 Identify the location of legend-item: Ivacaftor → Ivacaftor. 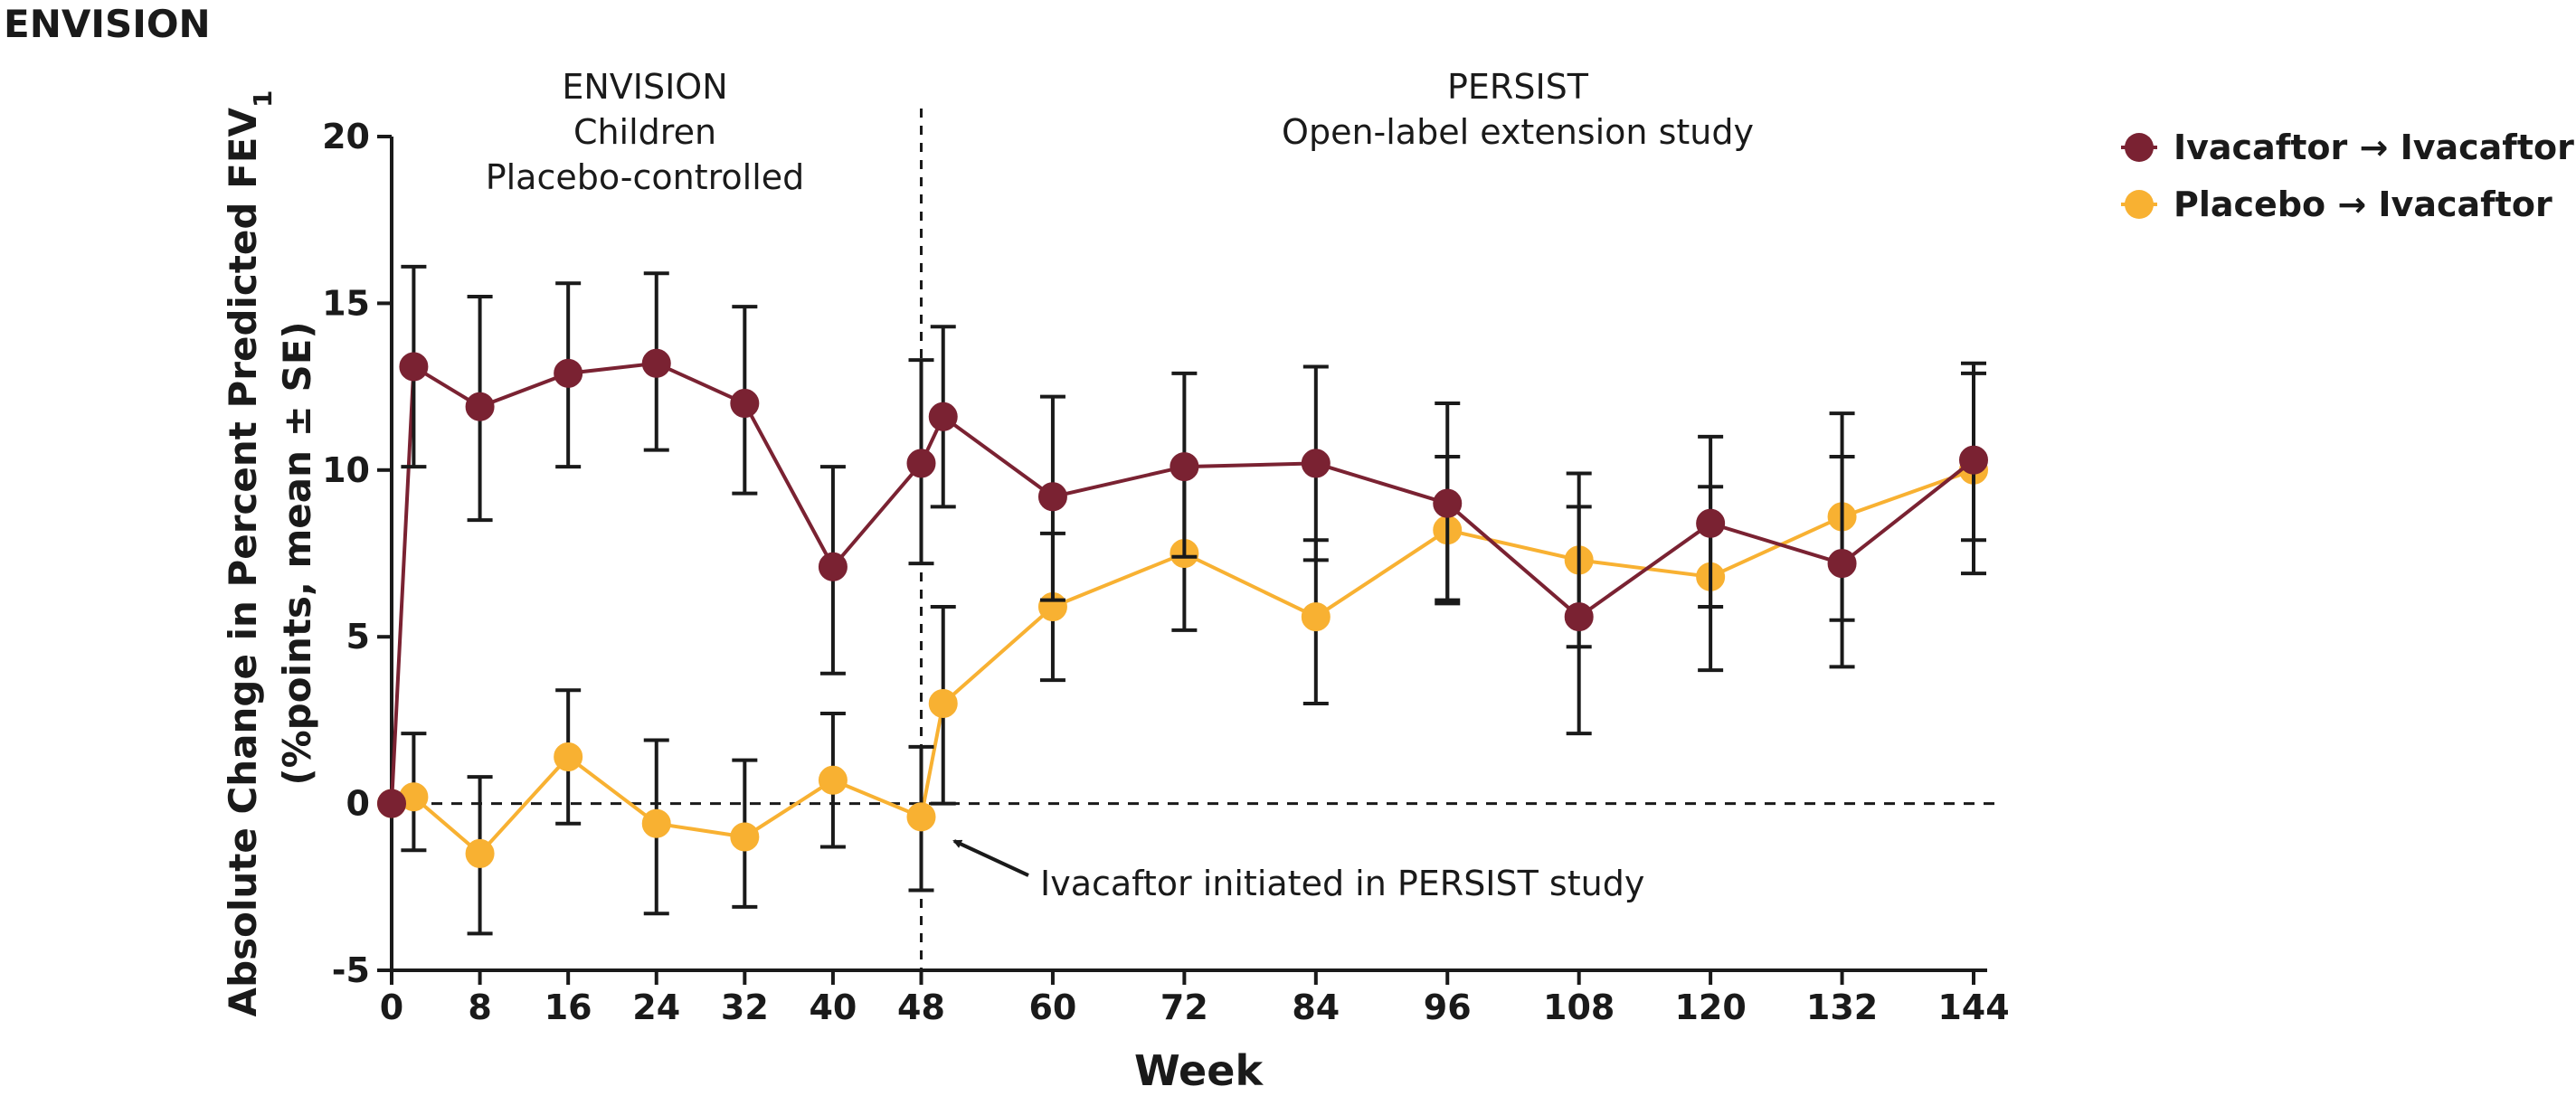
(2347, 147).